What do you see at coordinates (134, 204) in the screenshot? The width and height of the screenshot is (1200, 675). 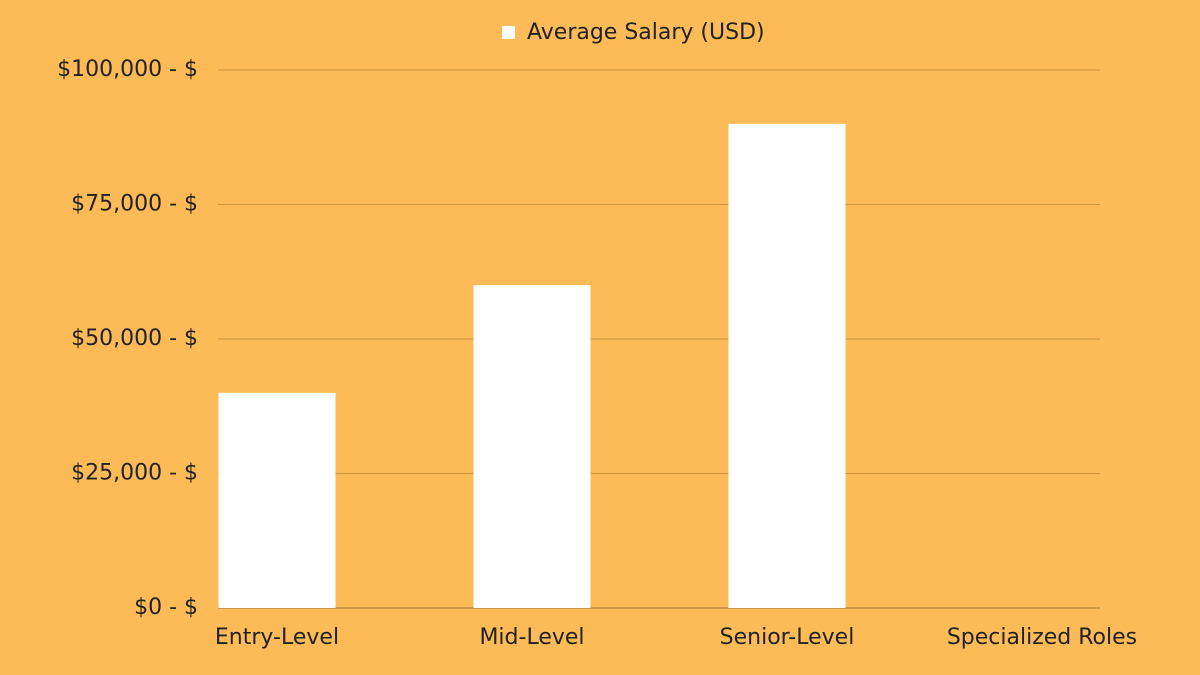 I see `y-tick-label: $75,000 - $` at bounding box center [134, 204].